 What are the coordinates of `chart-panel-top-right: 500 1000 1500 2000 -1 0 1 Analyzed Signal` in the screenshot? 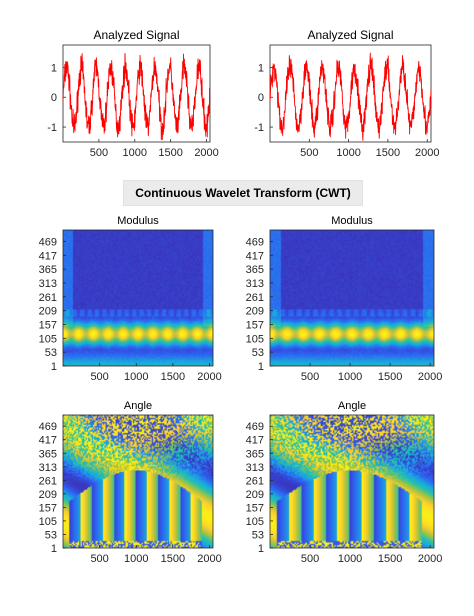 It's located at (346, 93).